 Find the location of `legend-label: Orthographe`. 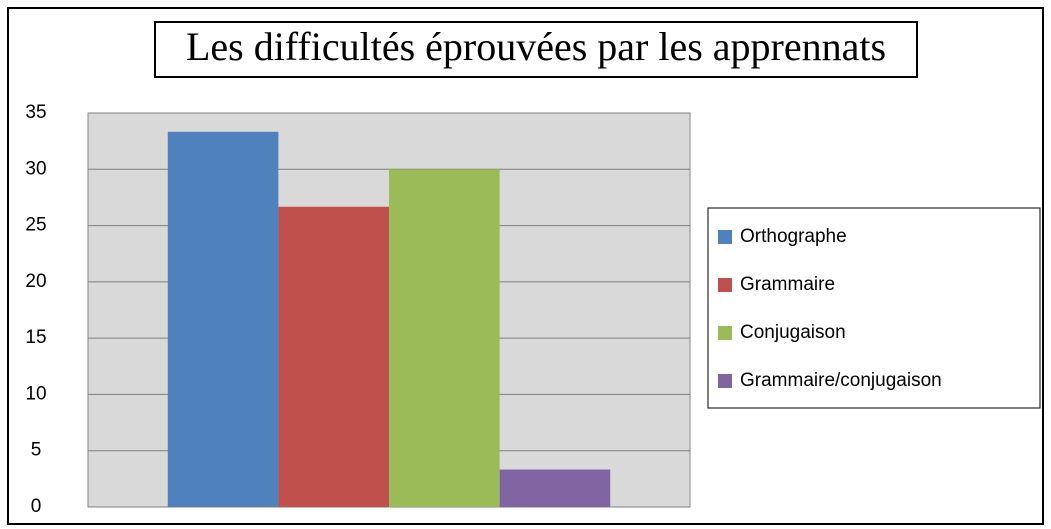

legend-label: Orthographe is located at coordinates (793, 236).